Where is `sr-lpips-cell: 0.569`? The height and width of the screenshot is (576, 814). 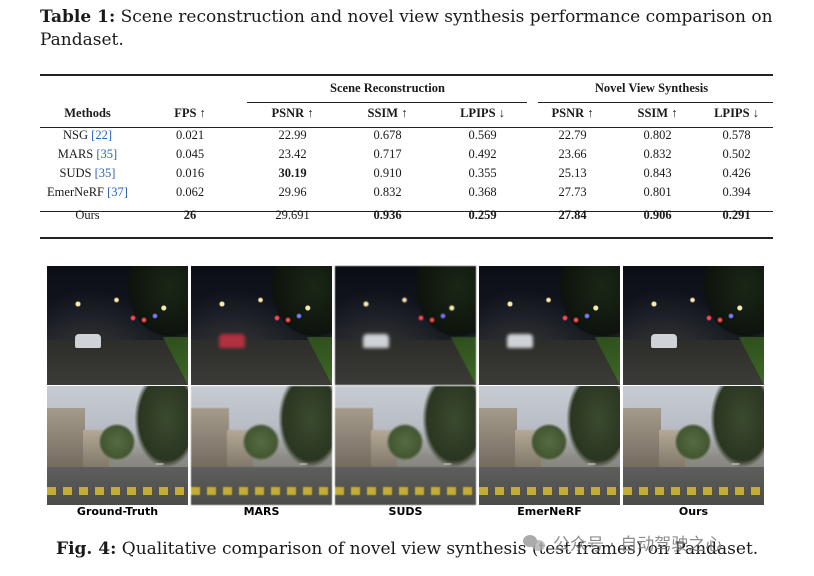 sr-lpips-cell: 0.569 is located at coordinates (482, 135).